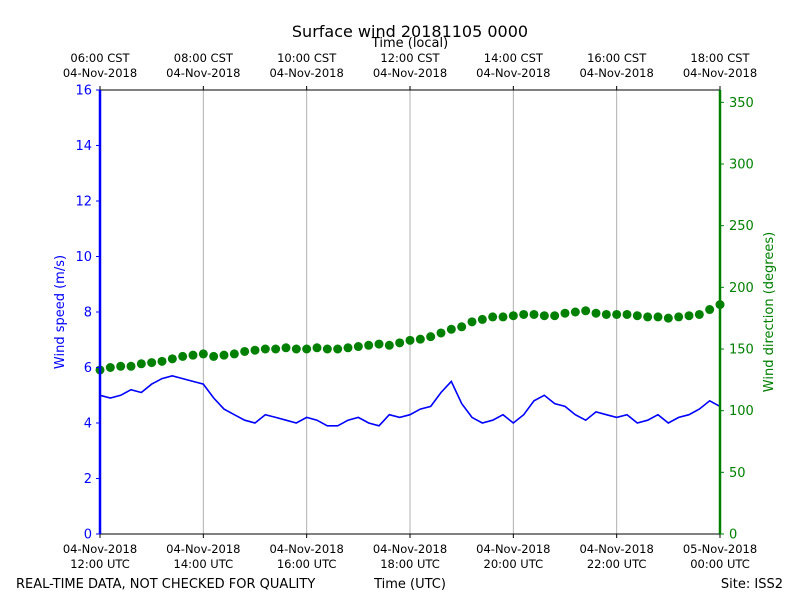 This screenshot has height=600, width=800. What do you see at coordinates (741, 288) in the screenshot?
I see `y-tick-label-right: 200` at bounding box center [741, 288].